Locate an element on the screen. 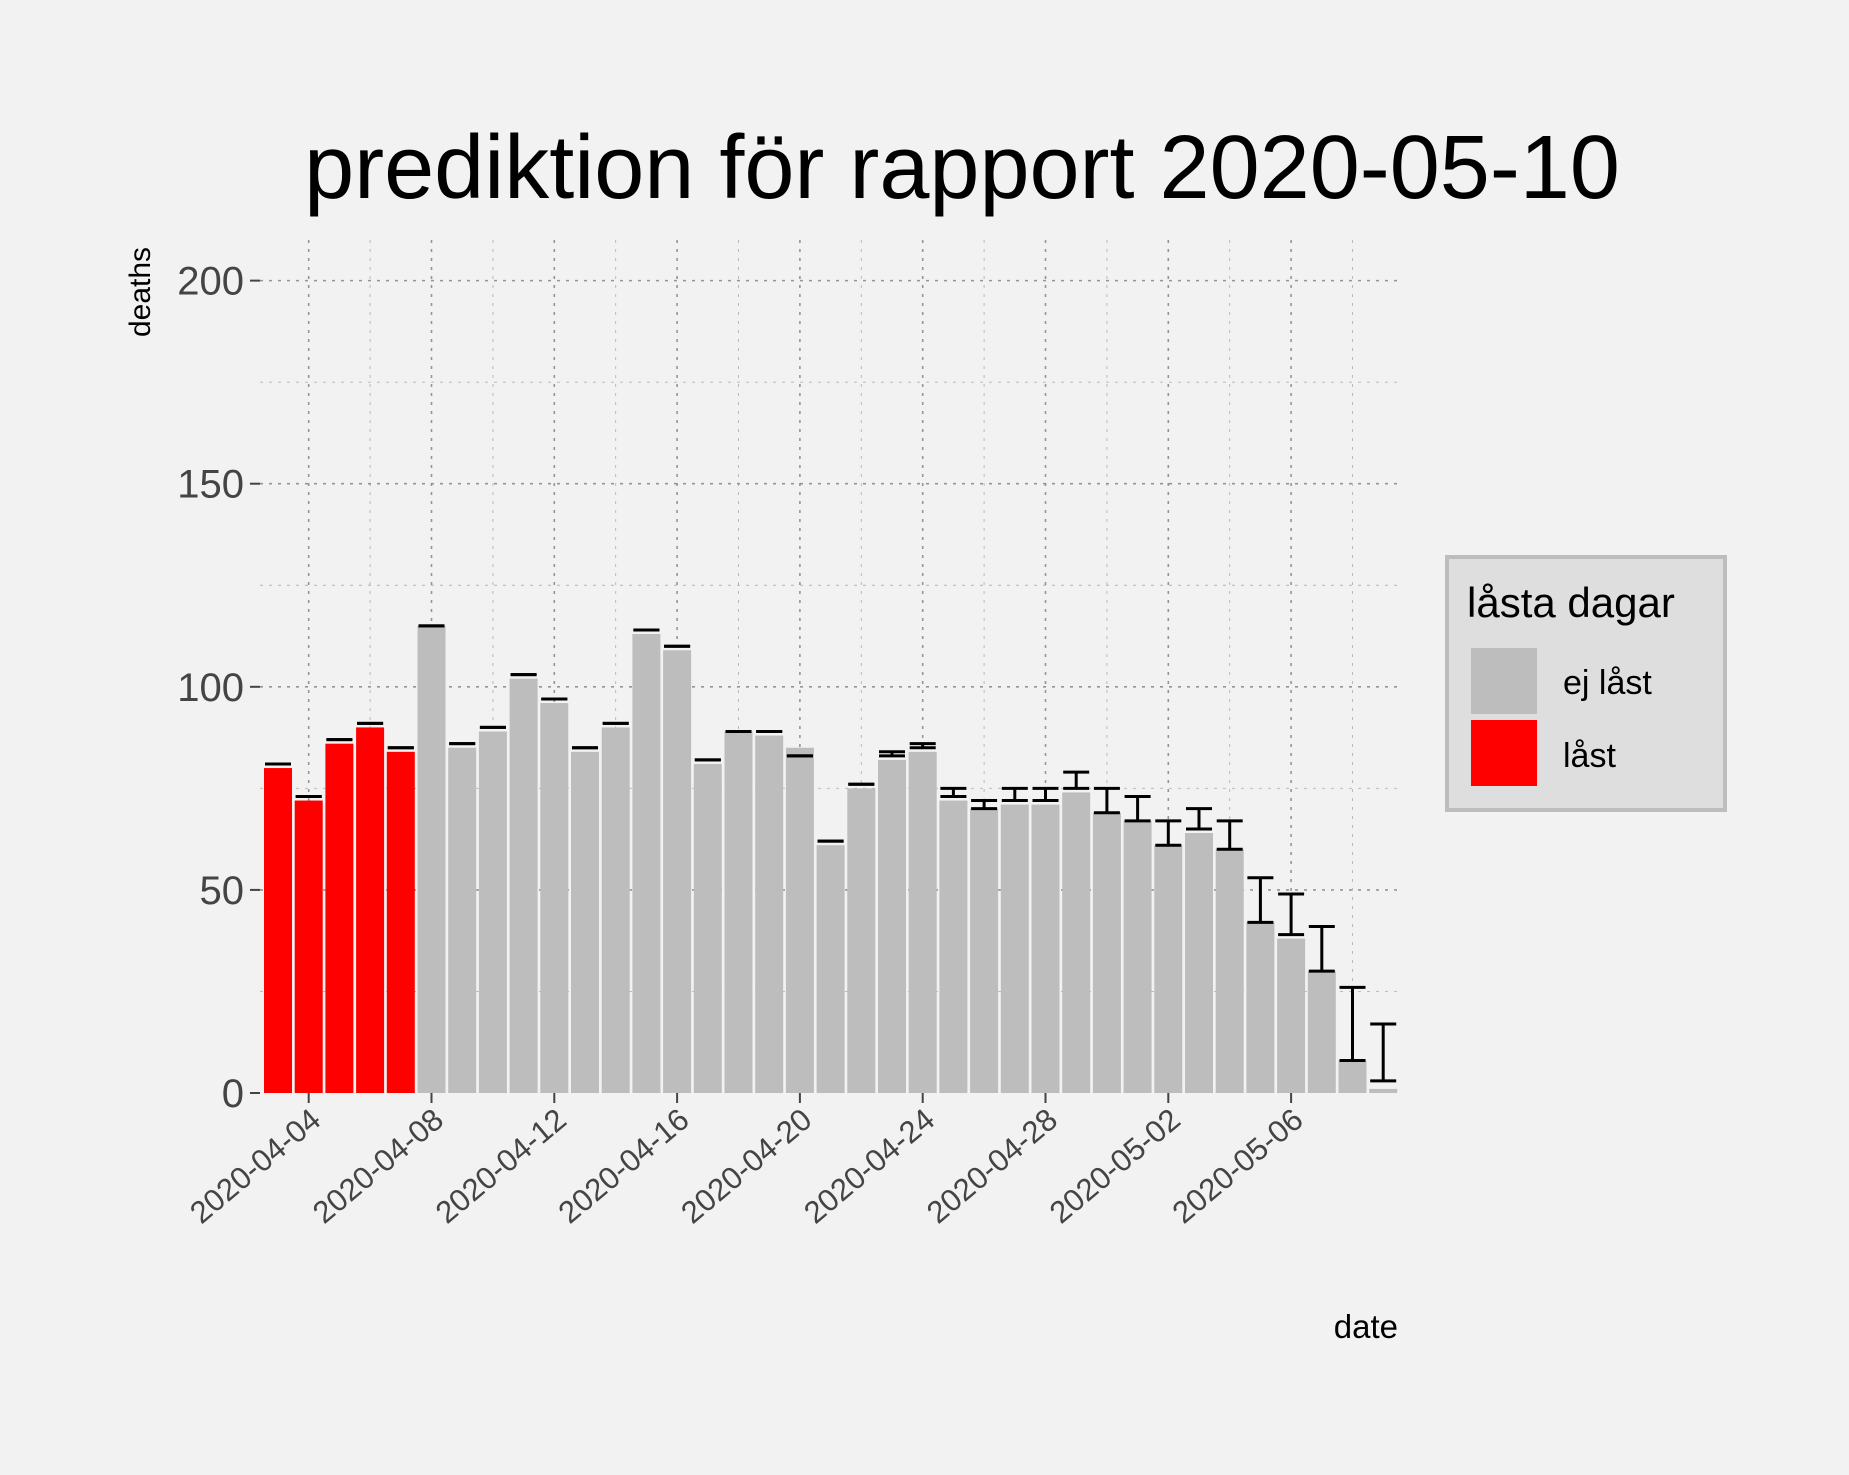 This screenshot has height=1475, width=1849. legend-title: låsta dagar is located at coordinates (1571, 602).